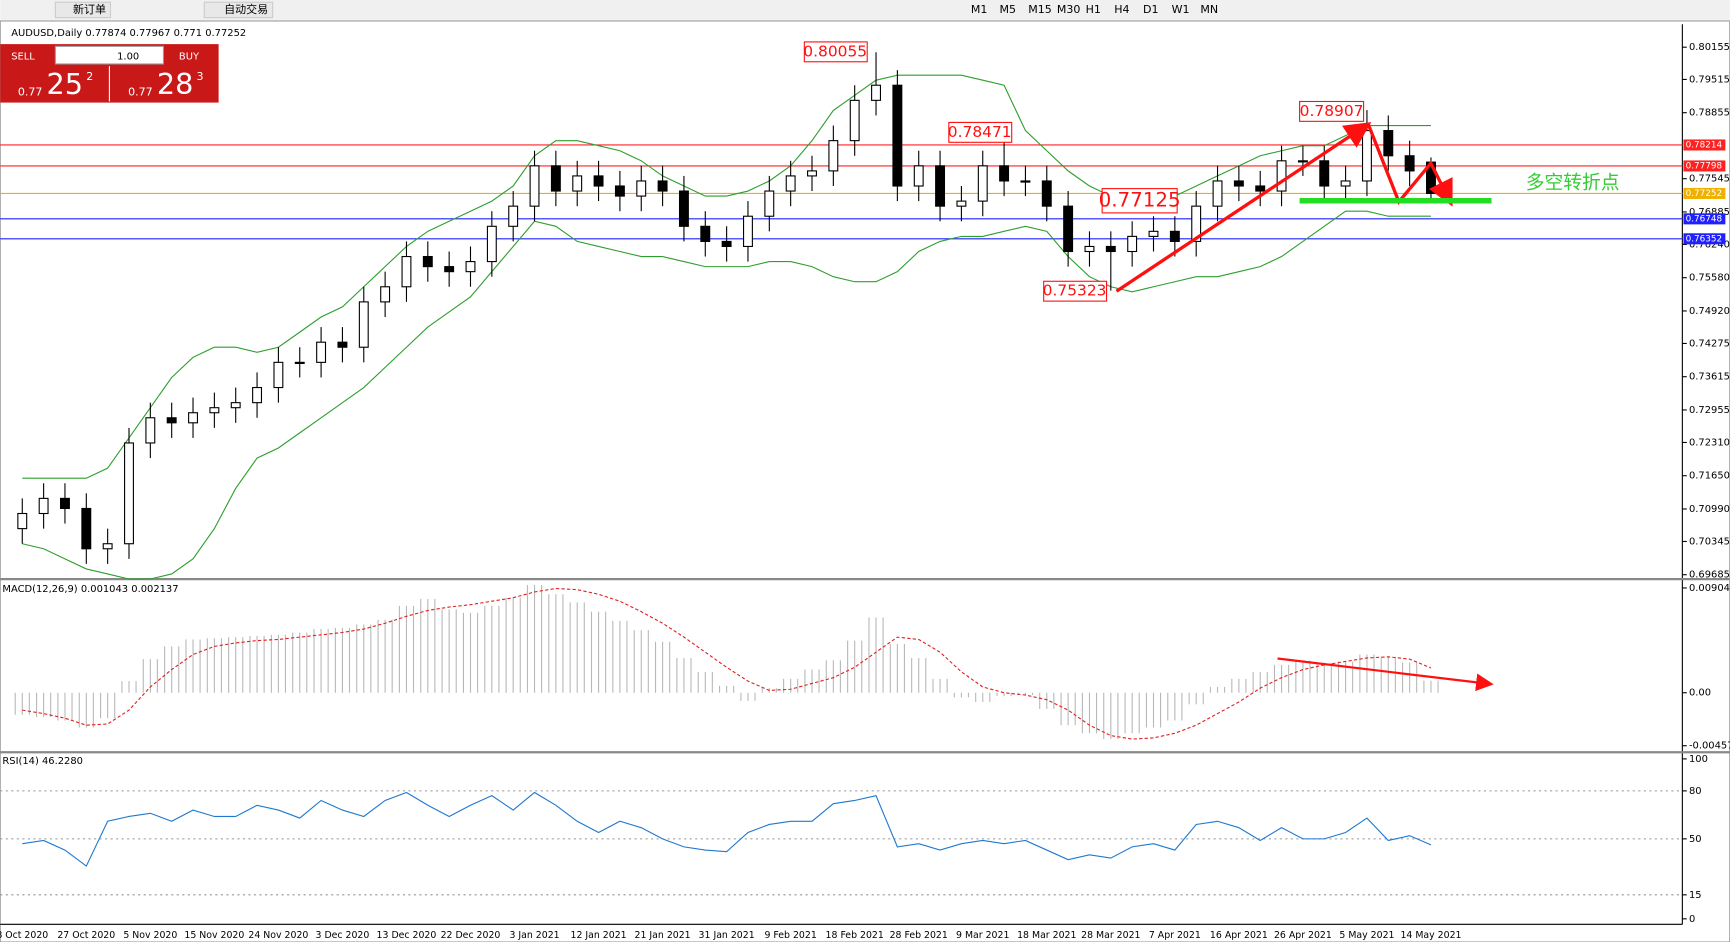 The width and height of the screenshot is (1730, 942). I want to click on annotation: 0.77125, so click(1140, 199).